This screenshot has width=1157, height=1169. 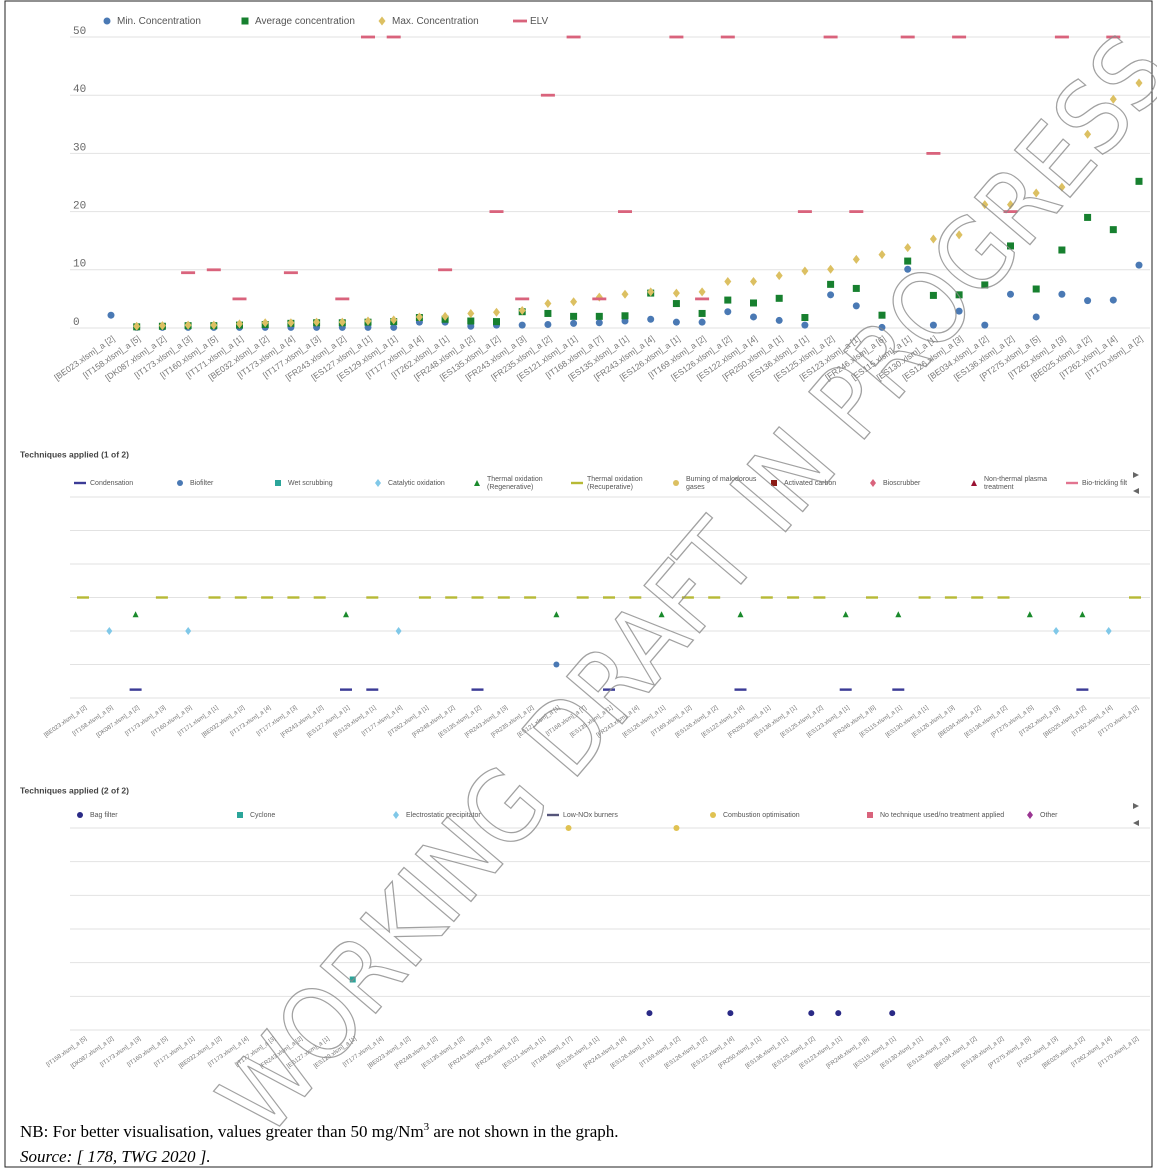 What do you see at coordinates (443, 815) in the screenshot?
I see `legend-label: Electrostatic precipitator` at bounding box center [443, 815].